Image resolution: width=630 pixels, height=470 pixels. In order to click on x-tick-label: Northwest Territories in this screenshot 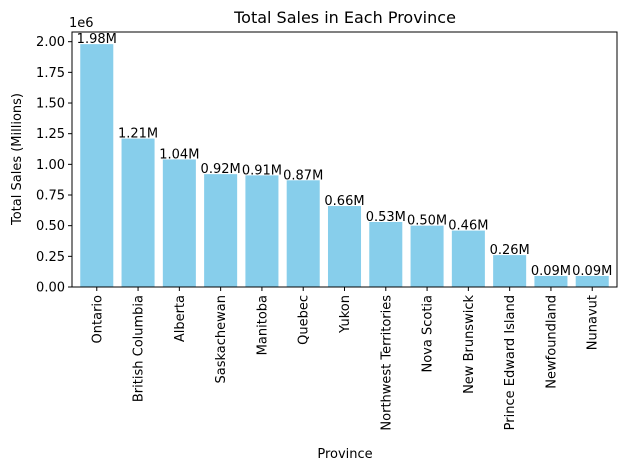, I will do `click(386, 363)`.